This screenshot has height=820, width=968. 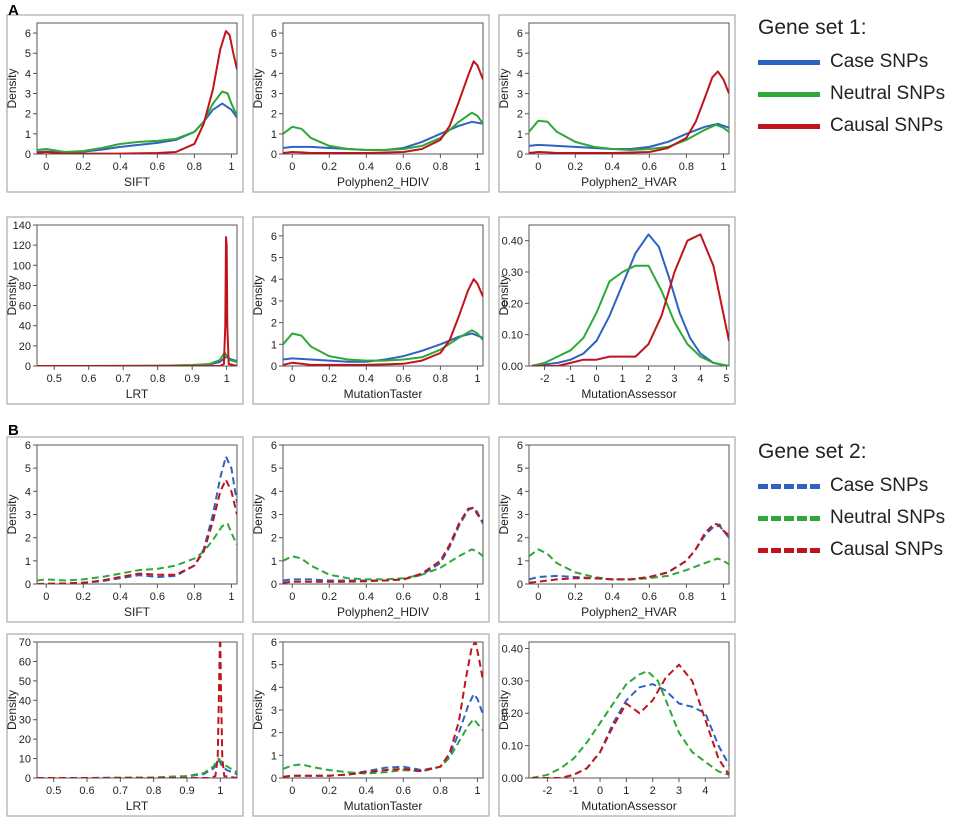 I want to click on legend-label-causal: Causal SNPs, so click(x=886, y=549).